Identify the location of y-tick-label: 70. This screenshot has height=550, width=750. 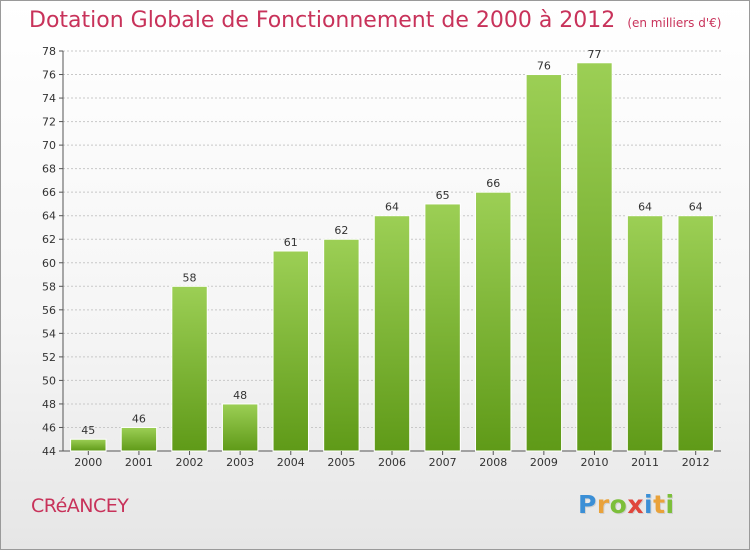
(49, 145).